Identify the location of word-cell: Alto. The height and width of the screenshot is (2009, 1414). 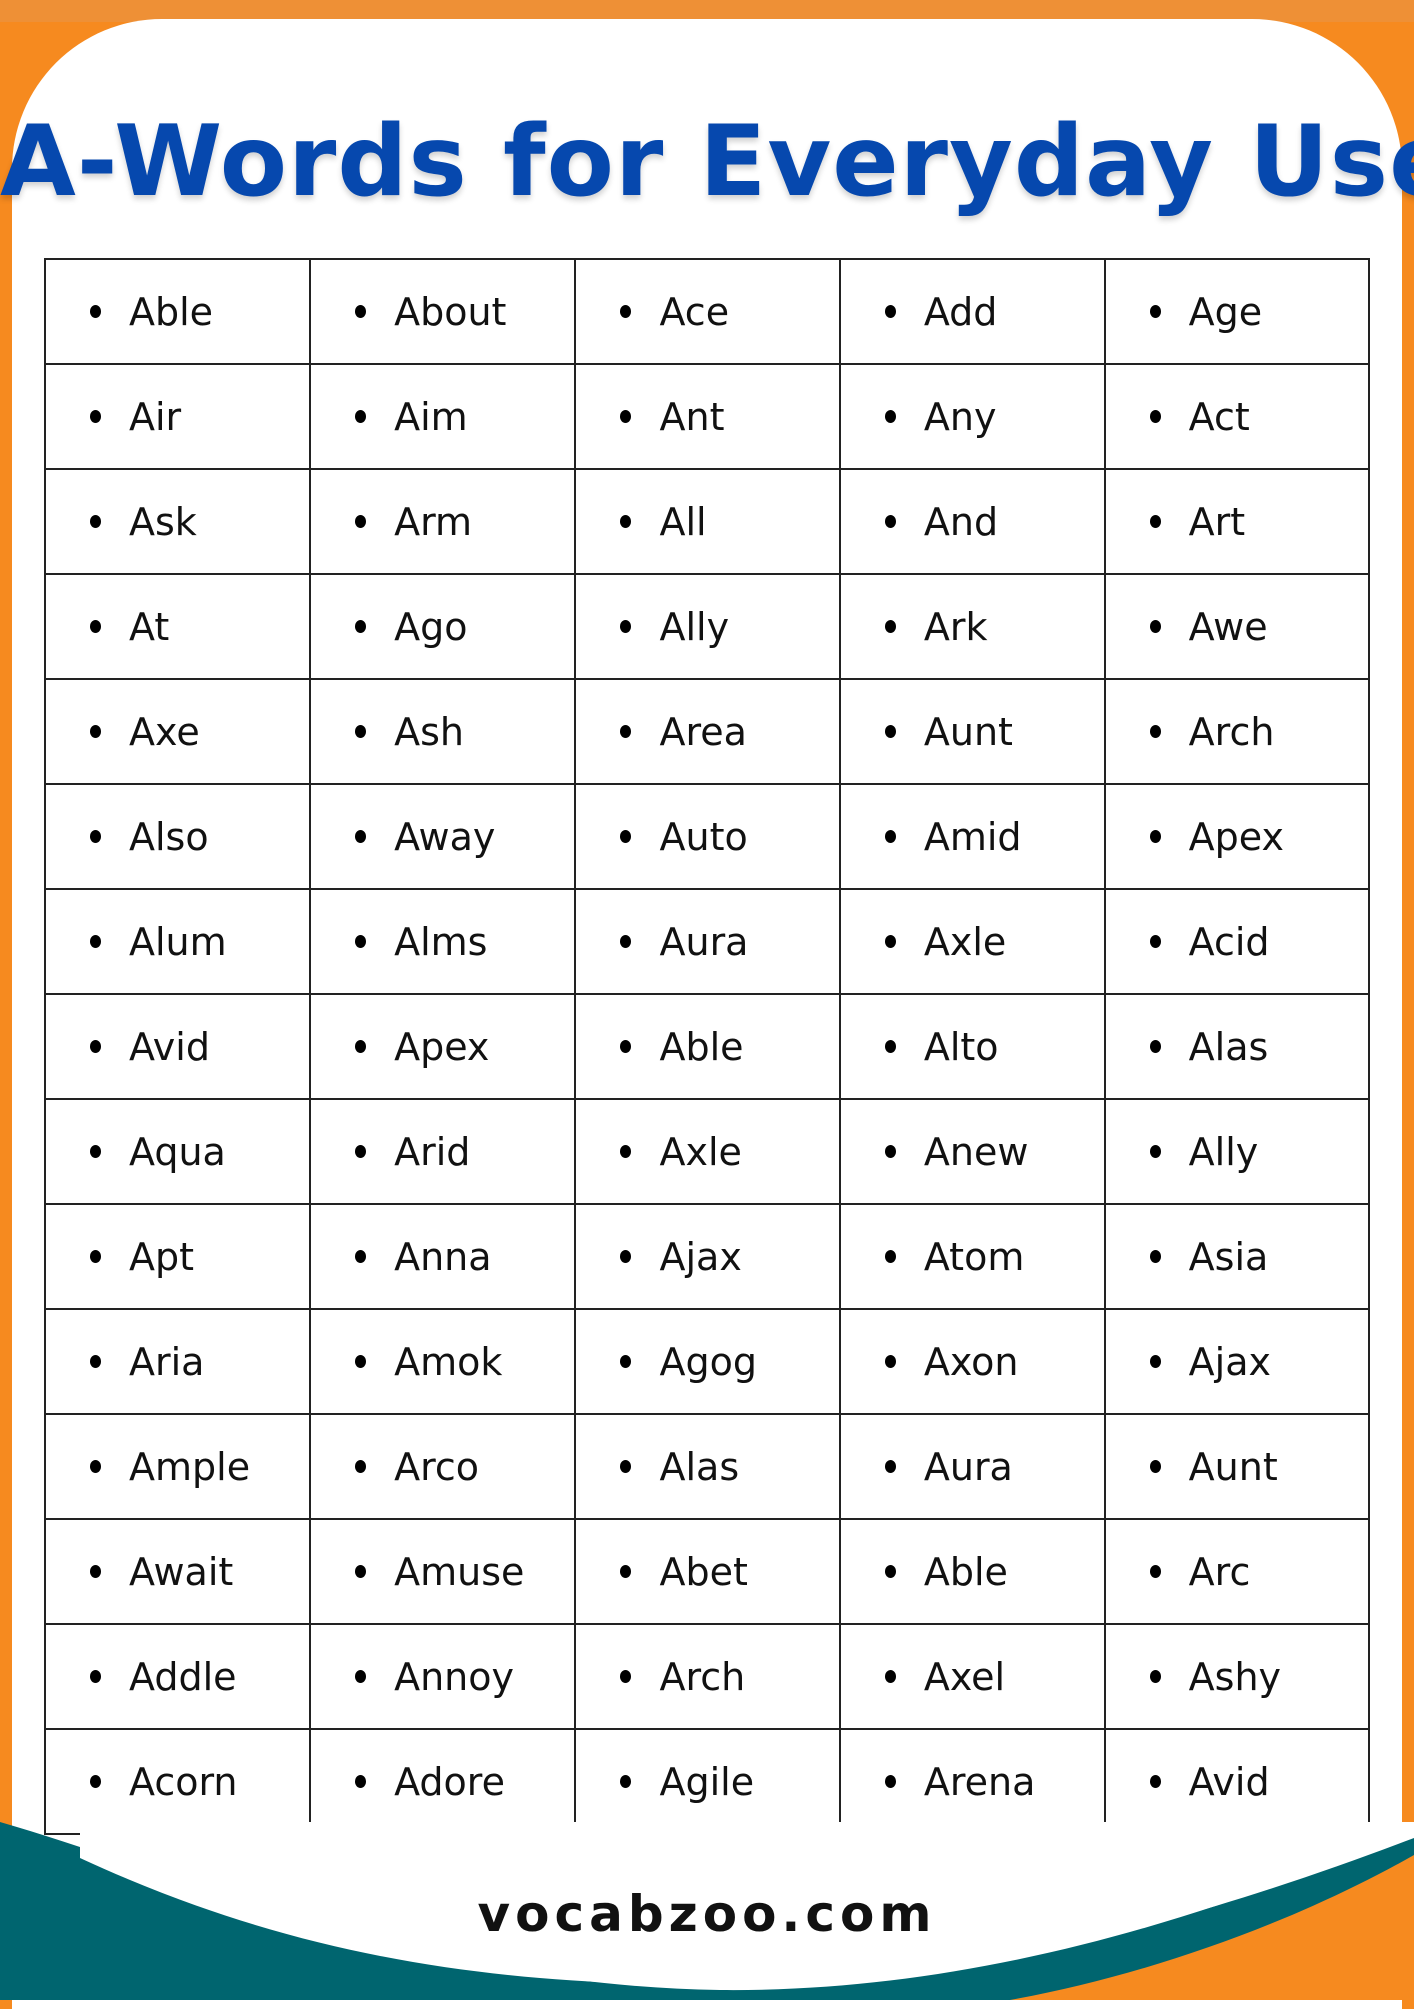
(972, 1046).